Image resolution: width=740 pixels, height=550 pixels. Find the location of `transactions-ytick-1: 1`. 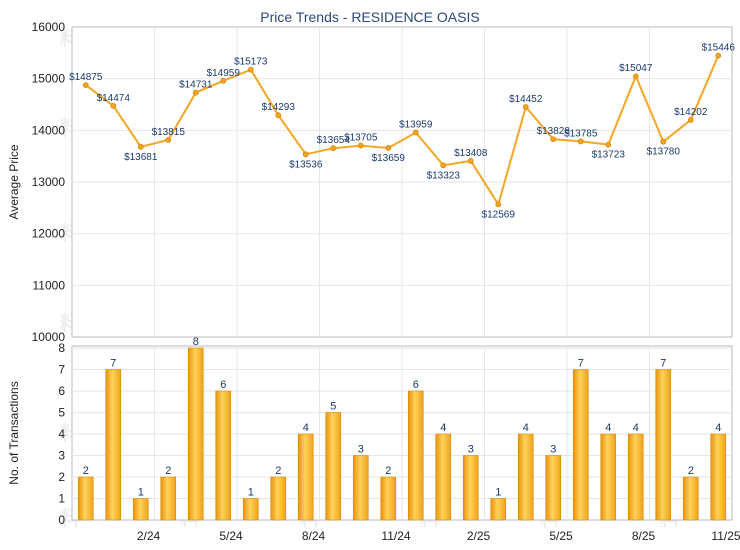

transactions-ytick-1: 1 is located at coordinates (61, 499).